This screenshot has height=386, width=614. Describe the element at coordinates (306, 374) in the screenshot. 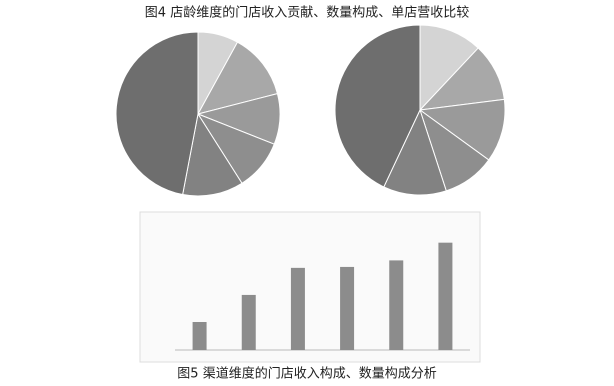

I see `figure-caption: 图5 渠道维度的门店收入构成、数量构成分析` at that location.